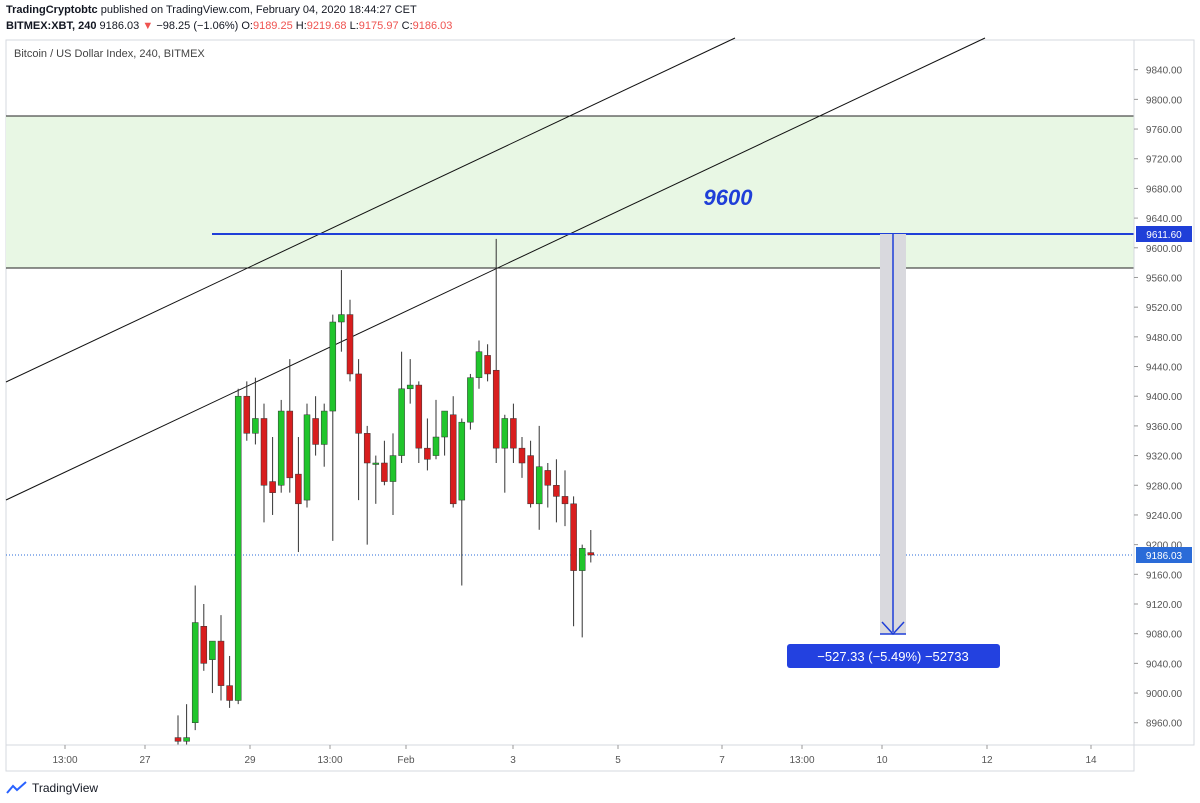 The width and height of the screenshot is (1200, 803). What do you see at coordinates (618, 760) in the screenshot?
I see `time-tick-label: 5` at bounding box center [618, 760].